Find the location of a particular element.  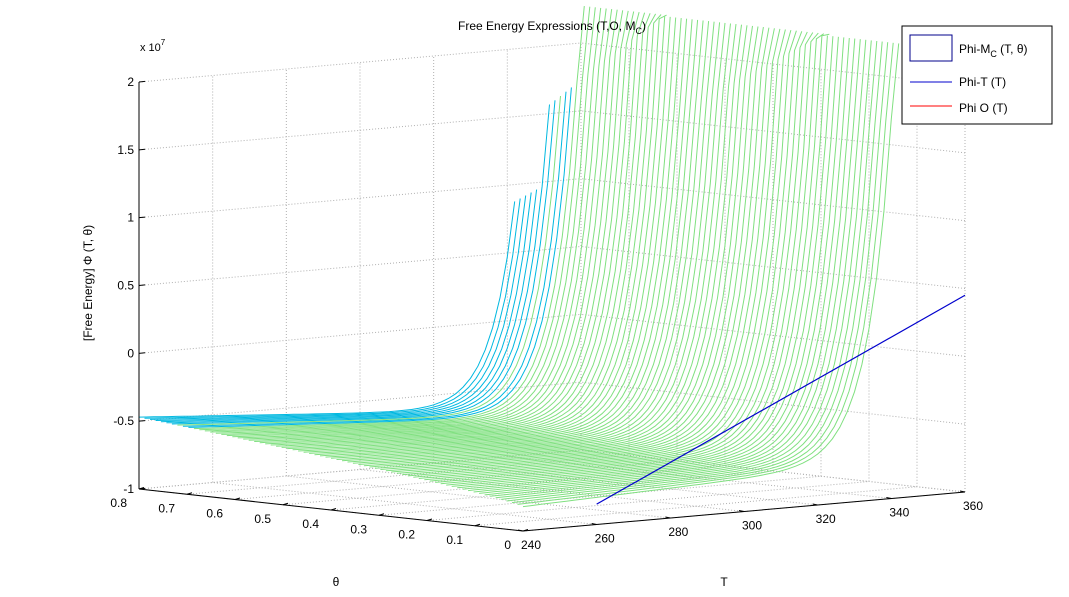

z-tick-label: 1 is located at coordinates (130, 218).